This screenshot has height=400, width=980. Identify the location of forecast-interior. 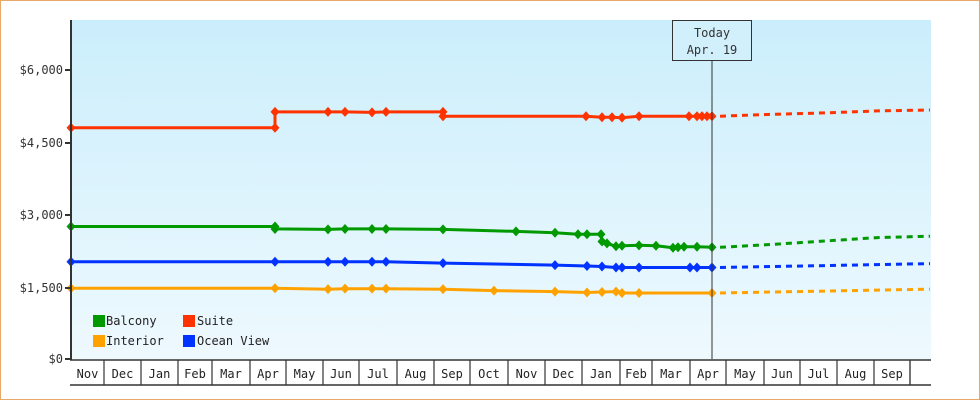
(825, 291).